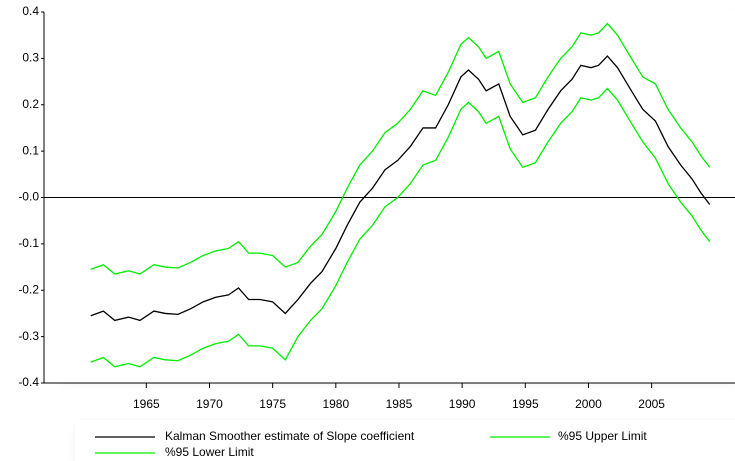 This screenshot has width=735, height=461. Describe the element at coordinates (30, 150) in the screenshot. I see `y-tick-label: 0.1` at that location.